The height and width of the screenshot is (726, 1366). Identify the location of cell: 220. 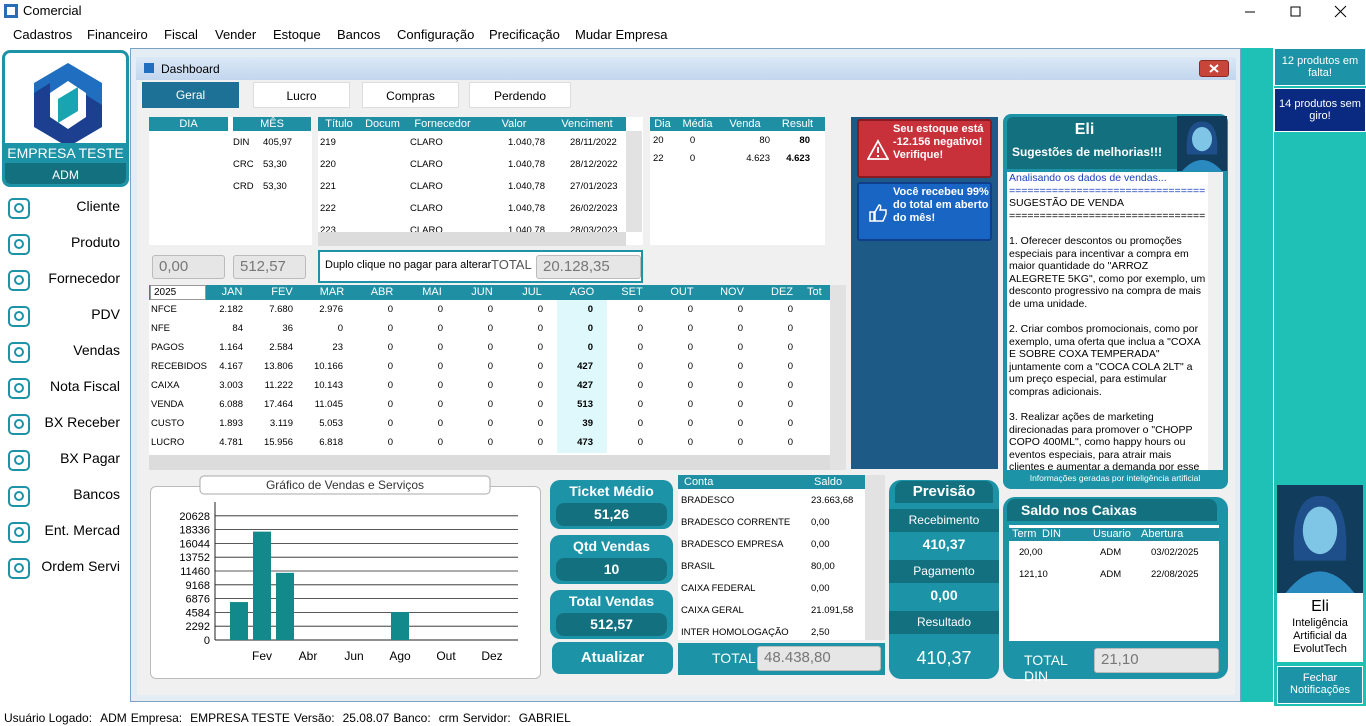
(328, 164).